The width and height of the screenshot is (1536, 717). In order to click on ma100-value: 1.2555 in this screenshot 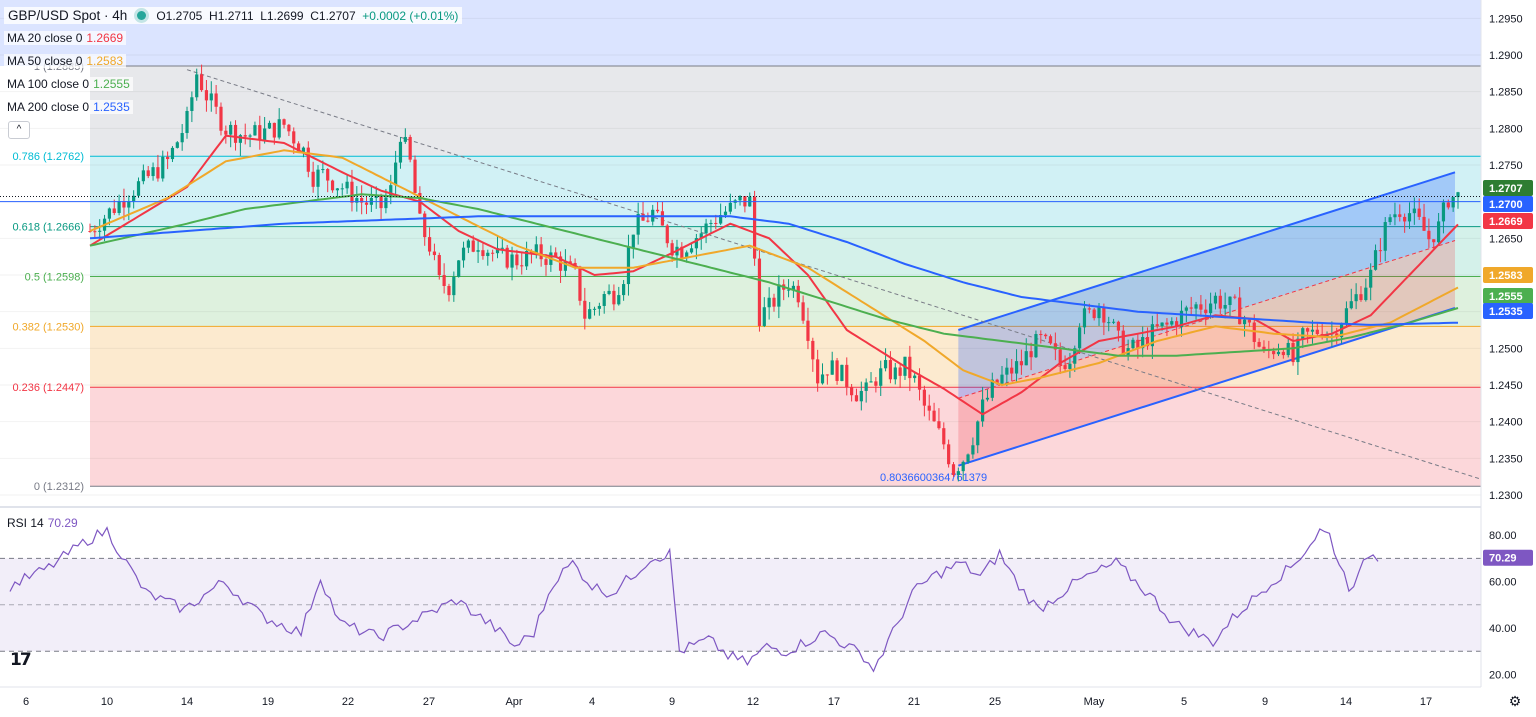, I will do `click(111, 84)`.